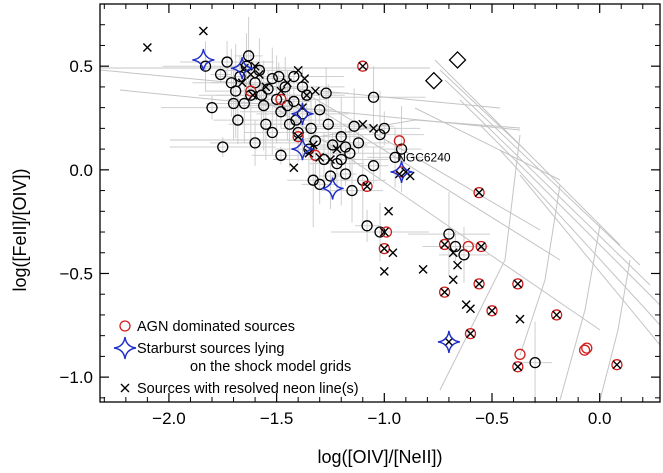  I want to click on y-tick-label: −0.5, so click(76, 273).